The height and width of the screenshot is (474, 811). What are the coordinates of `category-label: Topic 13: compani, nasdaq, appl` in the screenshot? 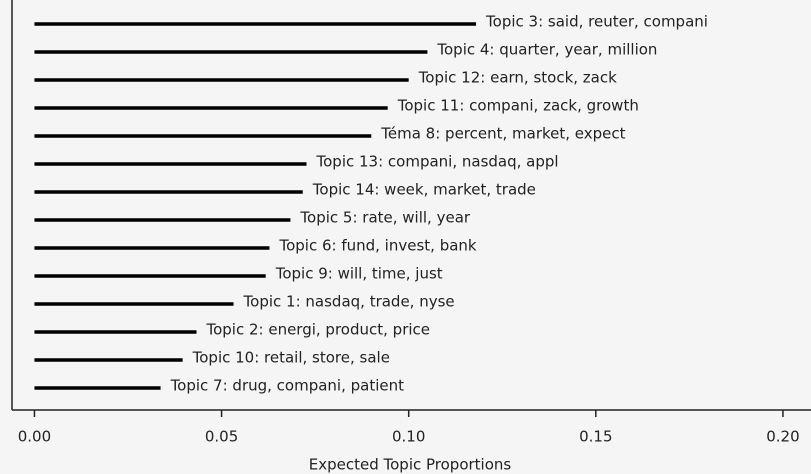 It's located at (437, 162).